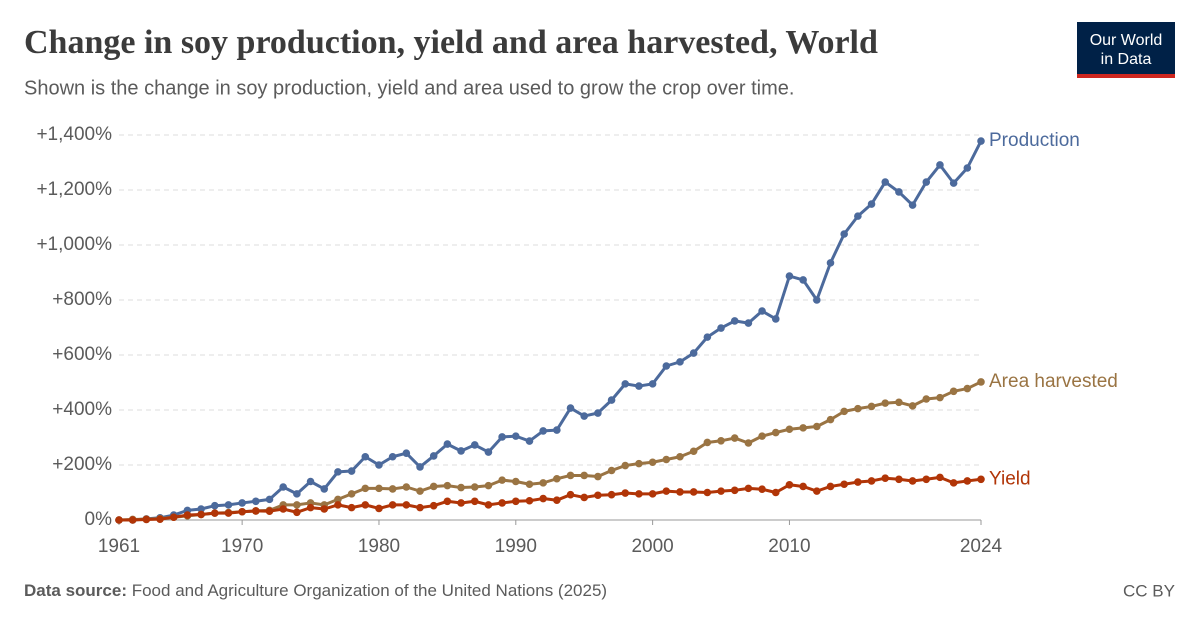  Describe the element at coordinates (82, 409) in the screenshot. I see `y-tick-label: +400%` at that location.